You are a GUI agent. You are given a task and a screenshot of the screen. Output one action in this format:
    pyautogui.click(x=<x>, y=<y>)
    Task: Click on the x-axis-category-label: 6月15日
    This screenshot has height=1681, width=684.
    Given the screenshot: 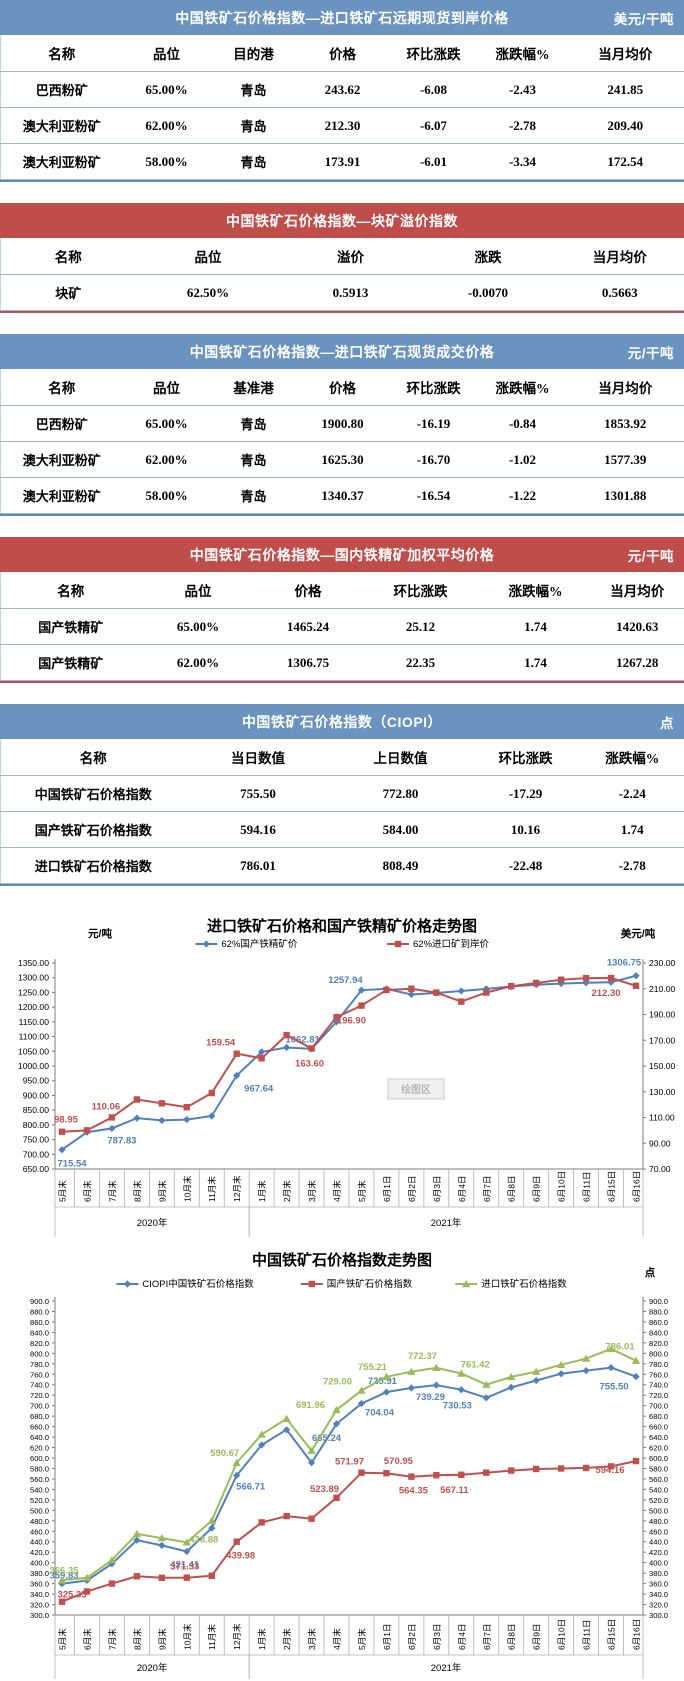 What is the action you would take?
    pyautogui.click(x=612, y=1186)
    